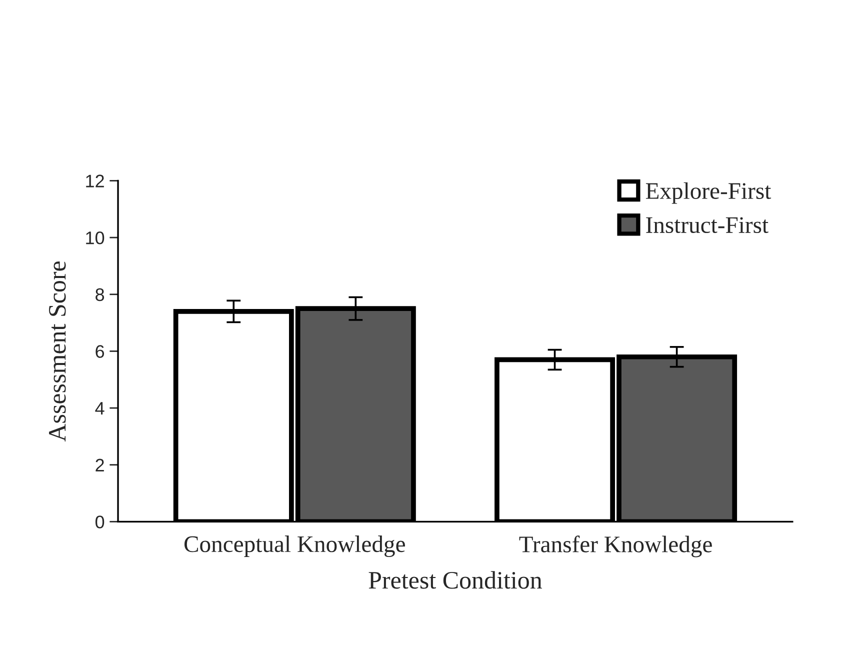 Image resolution: width=843 pixels, height=662 pixels. Describe the element at coordinates (709, 193) in the screenshot. I see `legend-label: Explore-First` at that location.